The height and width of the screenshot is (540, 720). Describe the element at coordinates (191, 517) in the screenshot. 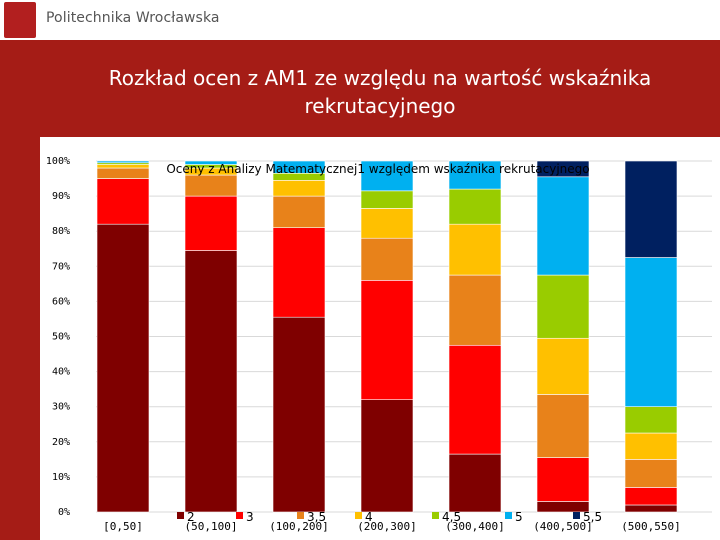

I see `legend-label-2: 2` at that location.